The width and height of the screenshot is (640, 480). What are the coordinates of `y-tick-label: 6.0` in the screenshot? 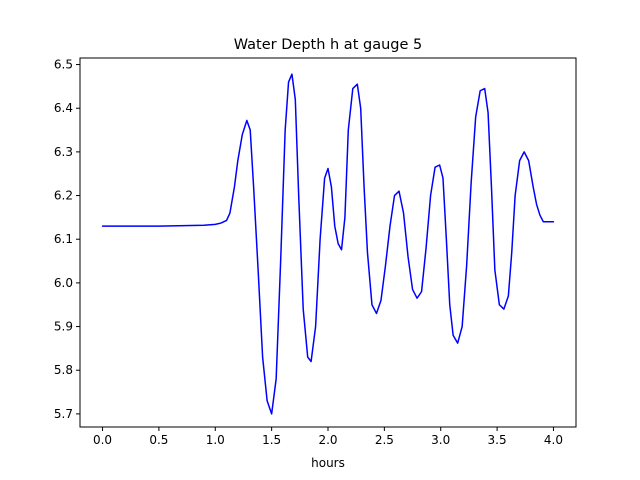 It's located at (63, 283).